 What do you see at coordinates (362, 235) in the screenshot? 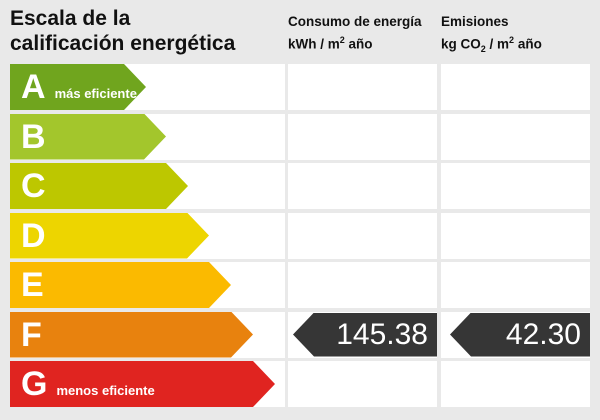
I see `consumption-cell-d` at bounding box center [362, 235].